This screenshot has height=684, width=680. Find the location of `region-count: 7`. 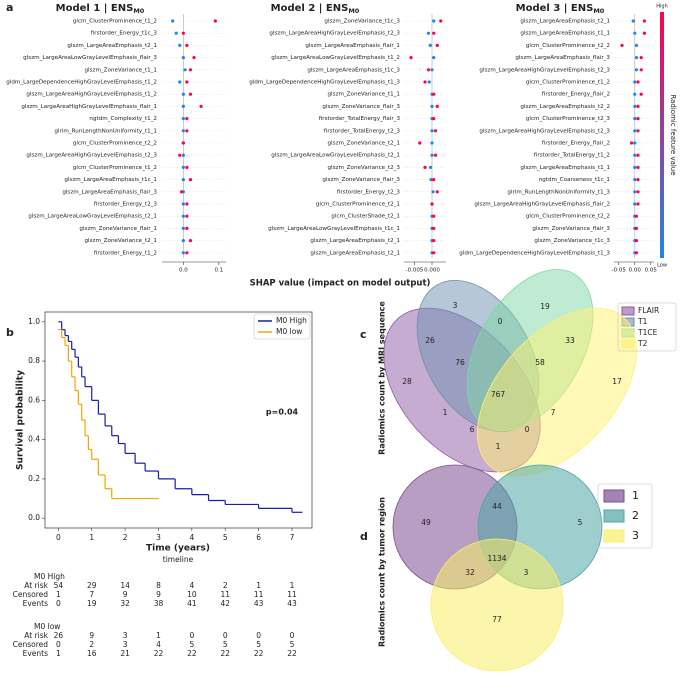

region-count: 7 is located at coordinates (553, 412).